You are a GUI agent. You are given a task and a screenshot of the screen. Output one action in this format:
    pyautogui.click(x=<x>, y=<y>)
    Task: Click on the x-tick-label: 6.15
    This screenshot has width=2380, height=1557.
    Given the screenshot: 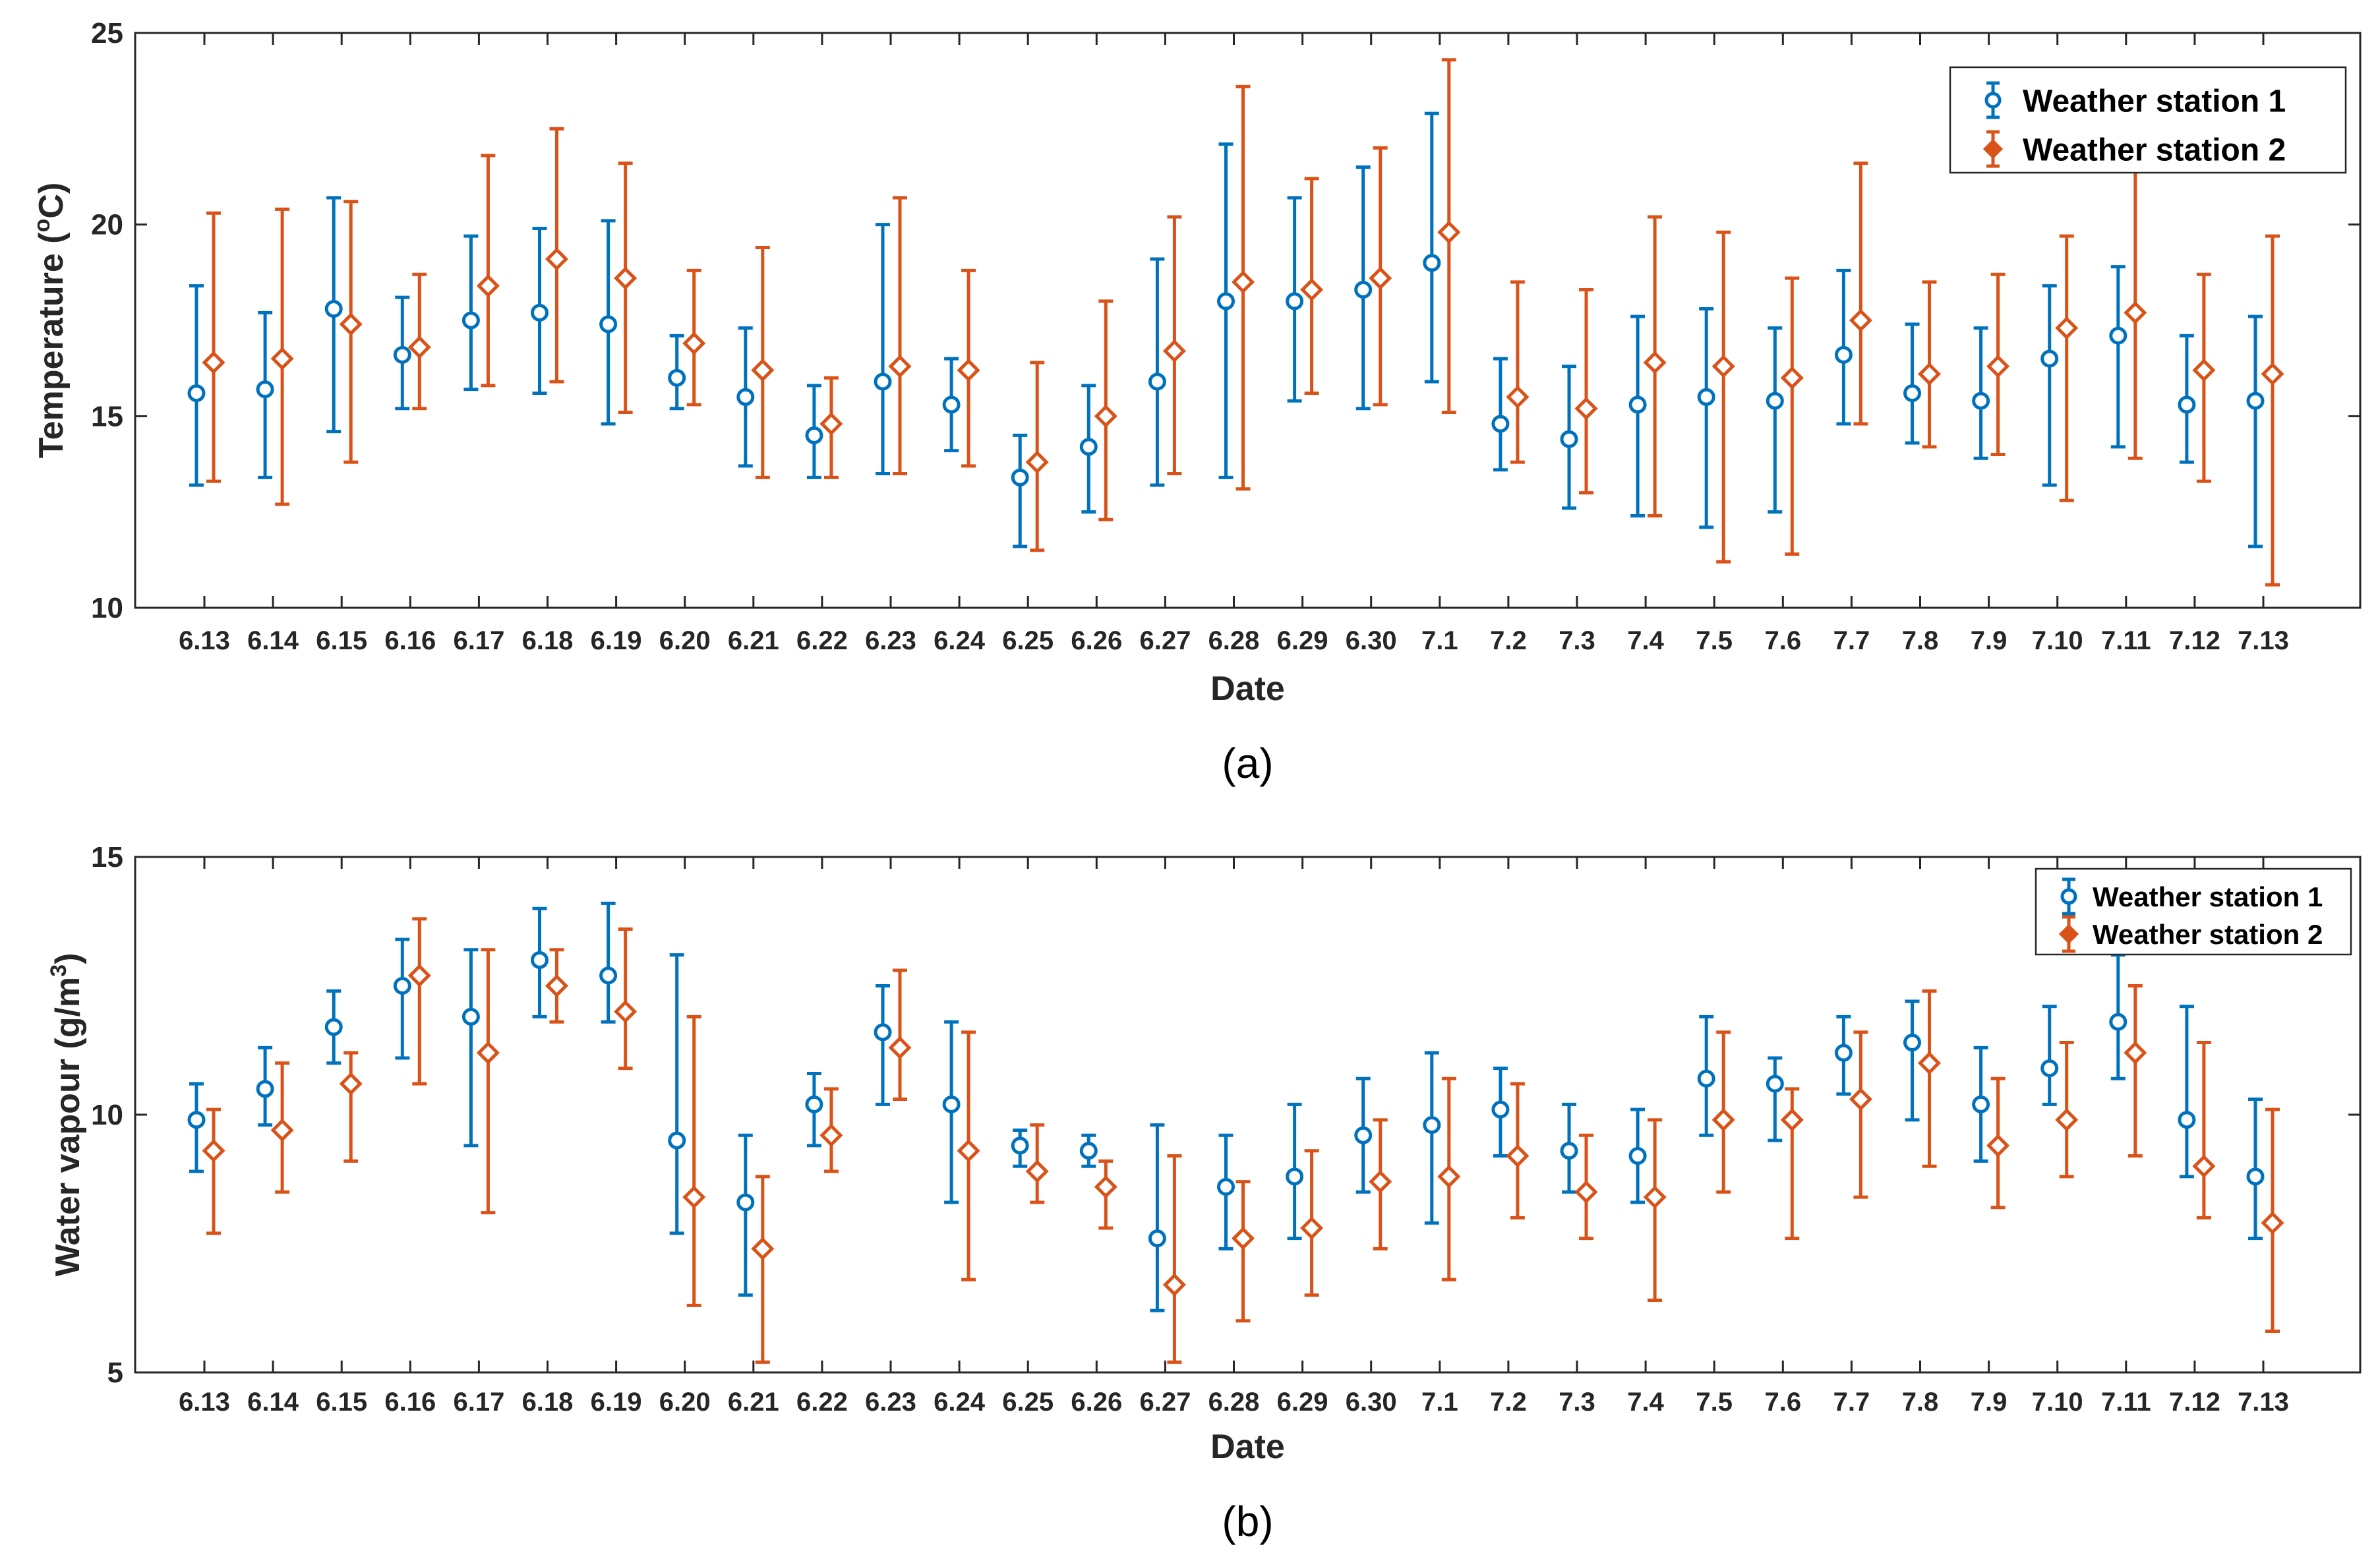 What is the action you would take?
    pyautogui.click(x=342, y=1402)
    